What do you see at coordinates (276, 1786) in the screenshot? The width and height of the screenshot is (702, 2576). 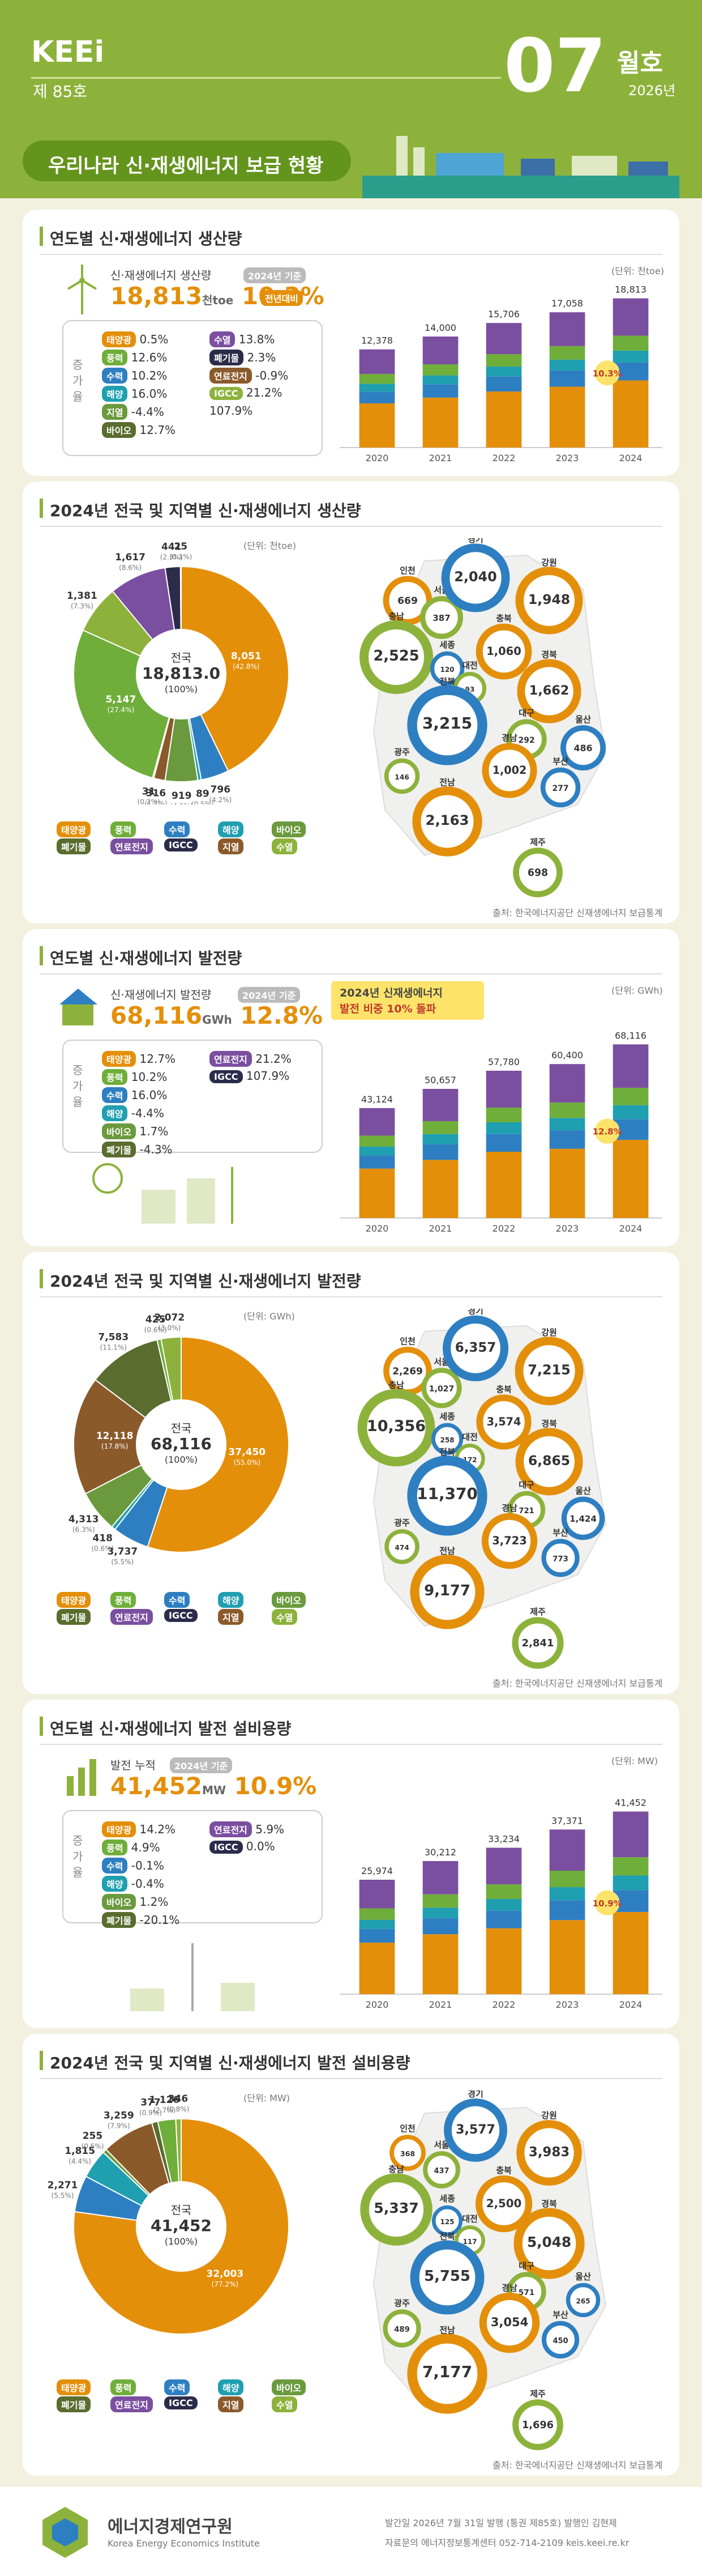 I see `growth: 10.9%` at bounding box center [276, 1786].